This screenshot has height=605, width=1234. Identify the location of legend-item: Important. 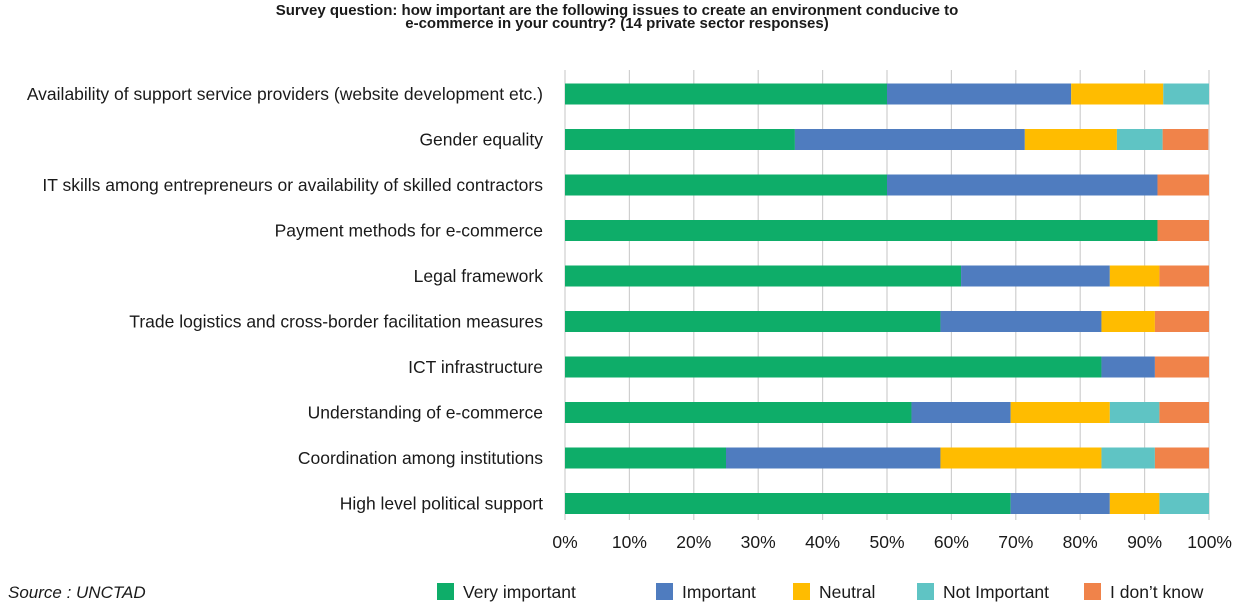
(706, 592).